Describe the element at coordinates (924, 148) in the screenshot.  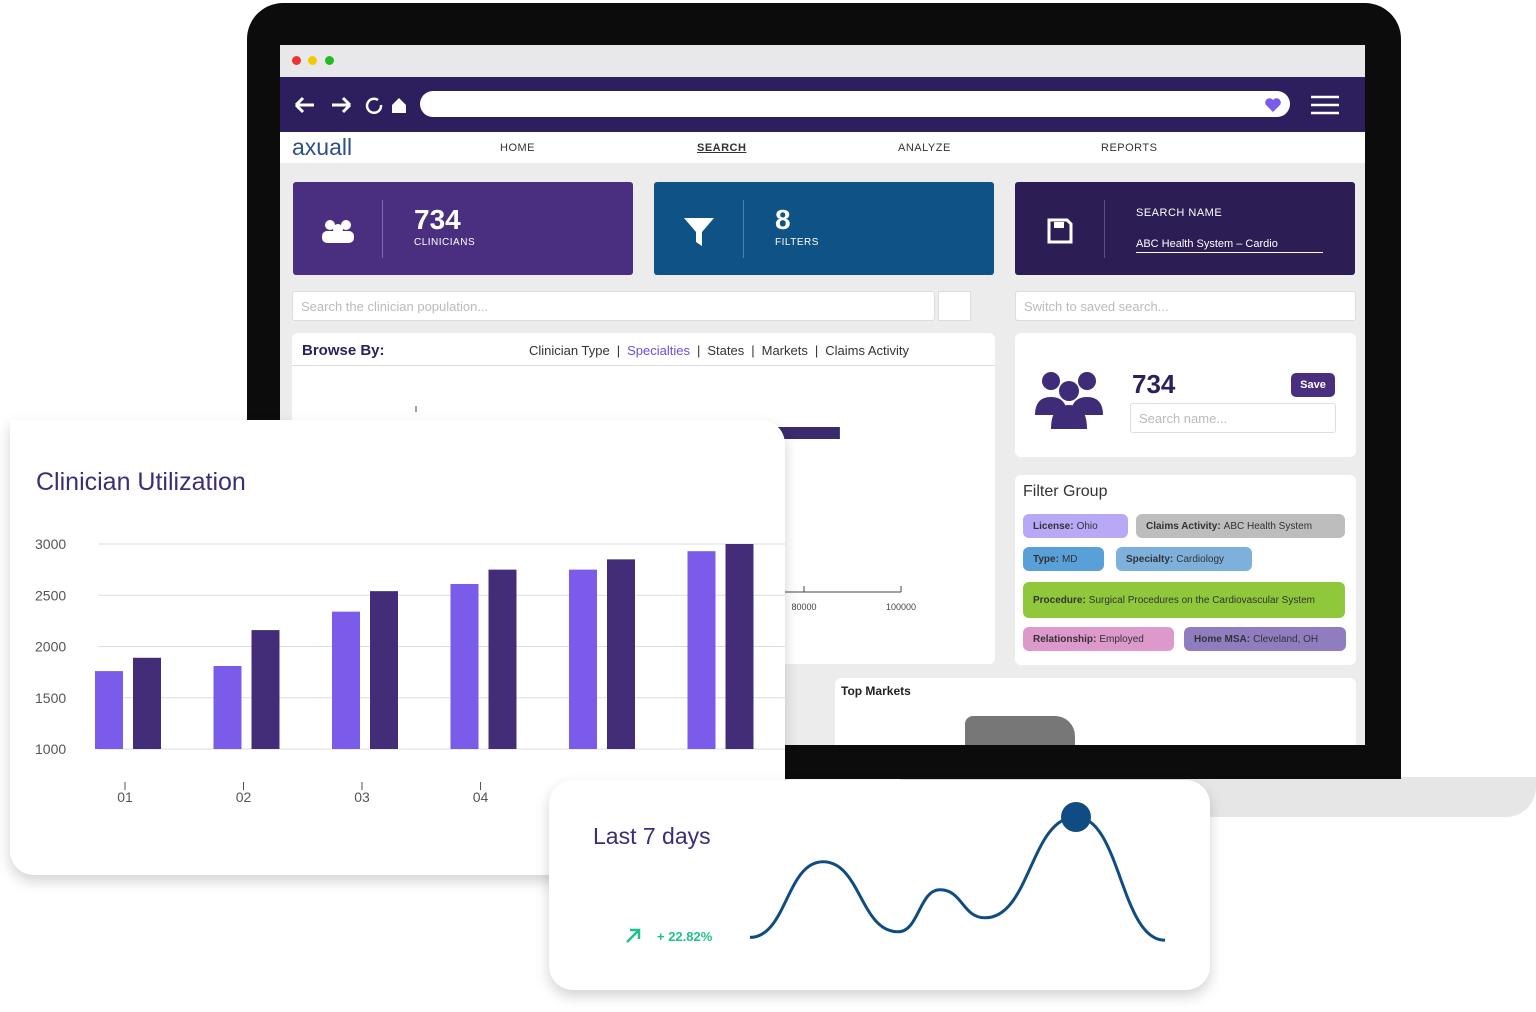
I see `nav-link: ANALYZE` at that location.